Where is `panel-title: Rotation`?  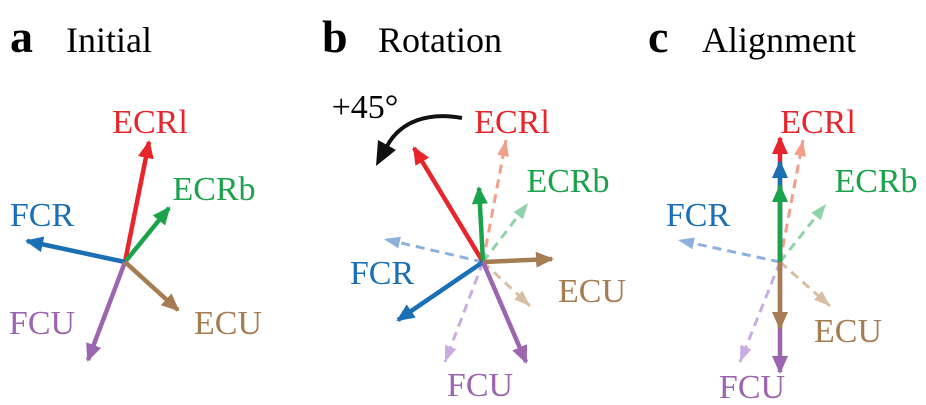 panel-title: Rotation is located at coordinates (440, 40).